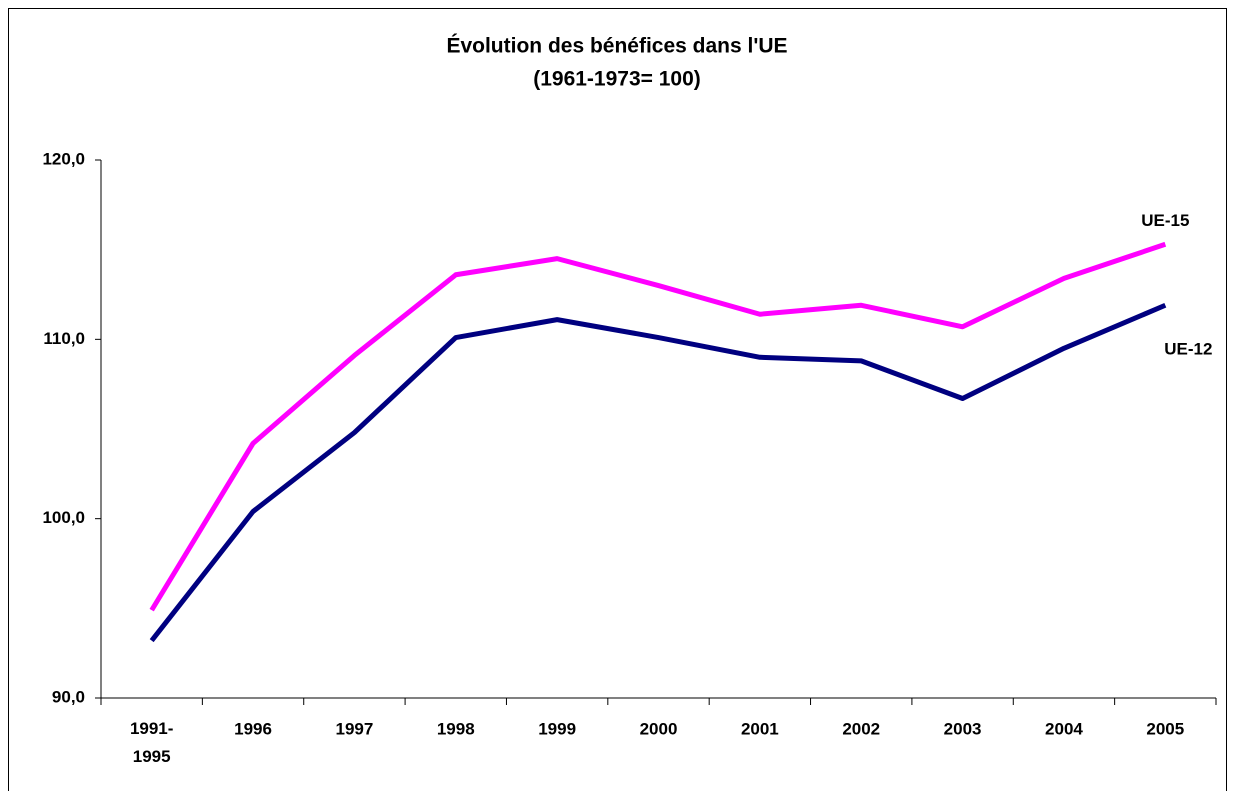  Describe the element at coordinates (64, 338) in the screenshot. I see `y-tick-label: 110,0` at that location.